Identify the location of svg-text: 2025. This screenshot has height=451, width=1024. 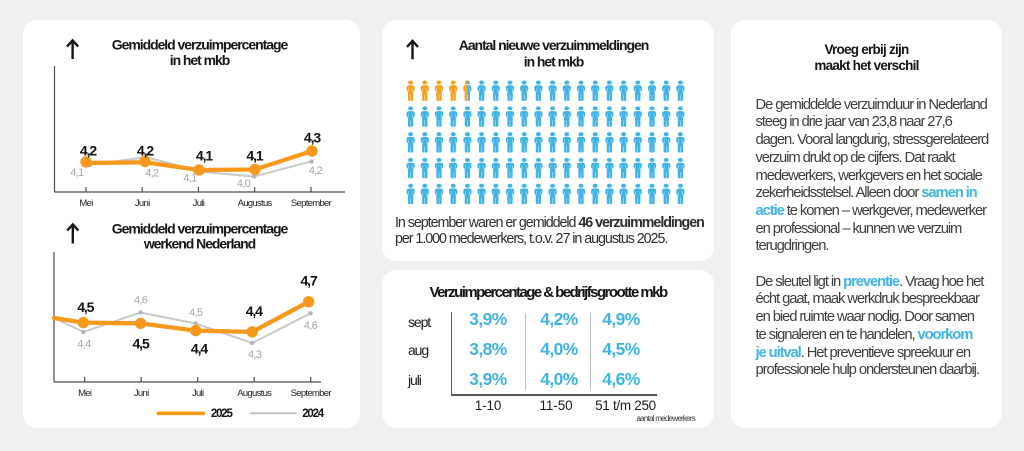
(222, 414).